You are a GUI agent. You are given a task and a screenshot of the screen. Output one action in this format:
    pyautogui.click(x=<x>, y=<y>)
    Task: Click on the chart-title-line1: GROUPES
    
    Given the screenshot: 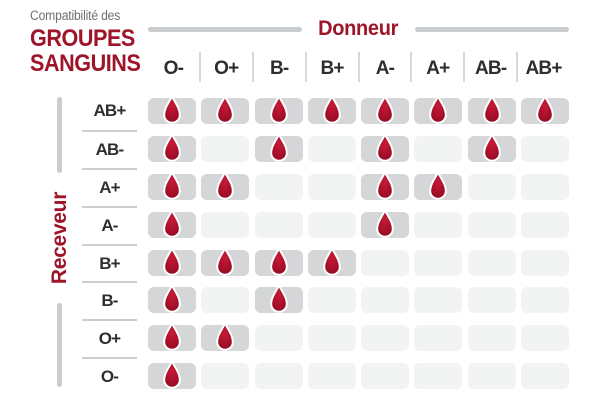 What is the action you would take?
    pyautogui.click(x=82, y=38)
    